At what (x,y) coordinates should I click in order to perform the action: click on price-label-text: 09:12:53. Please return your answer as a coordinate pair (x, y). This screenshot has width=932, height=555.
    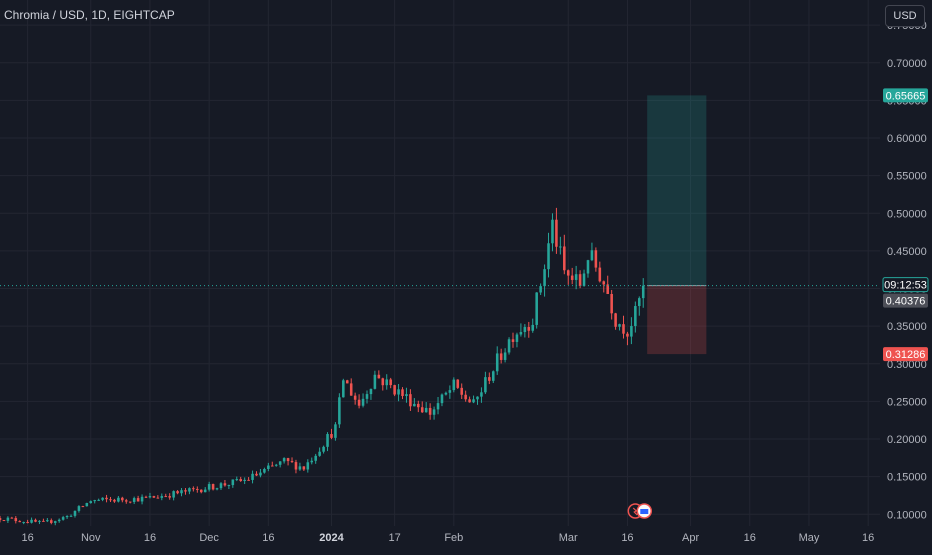
    Looking at the image, I should click on (905, 286).